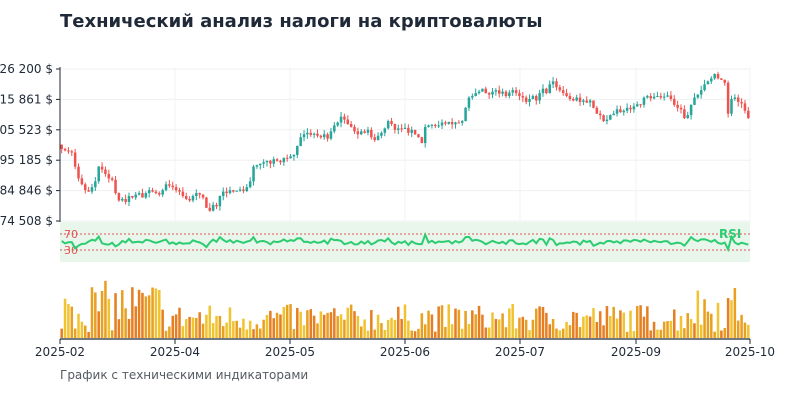  I want to click on y-tick-label: 115 861 $, so click(26, 99).